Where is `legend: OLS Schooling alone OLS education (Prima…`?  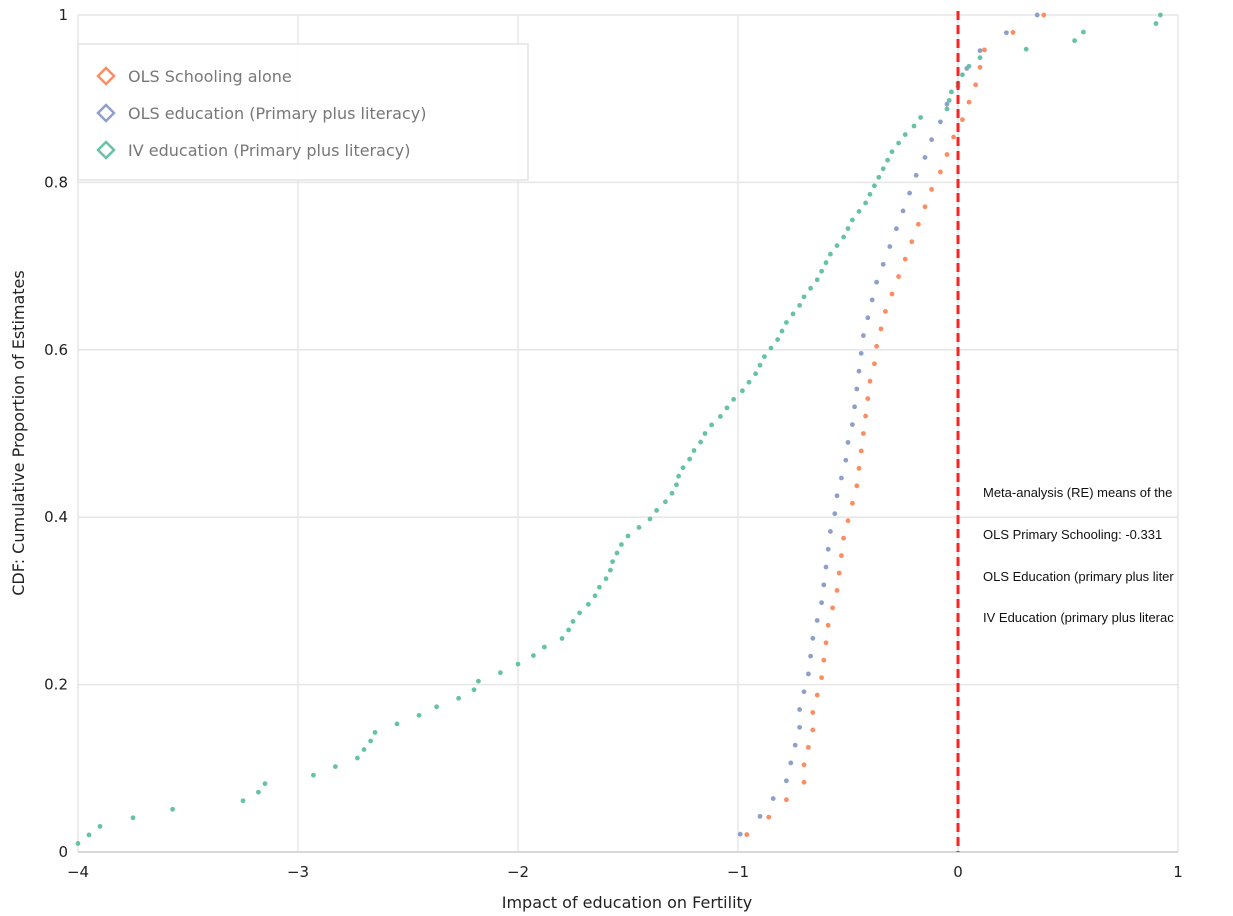 legend: OLS Schooling alone OLS education (Prima… is located at coordinates (303, 112).